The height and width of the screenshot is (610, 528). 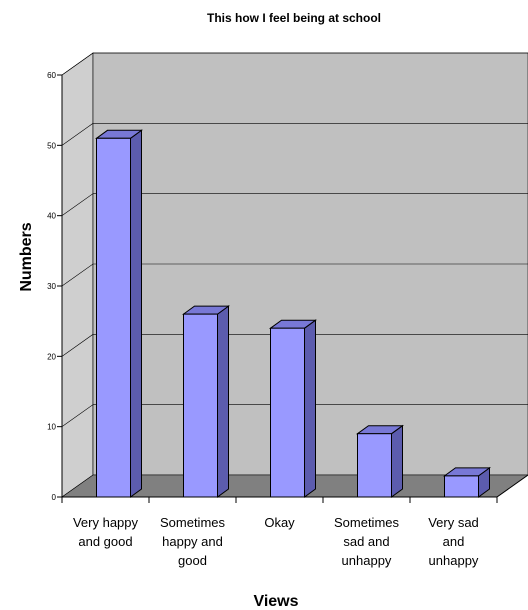 What do you see at coordinates (51, 356) in the screenshot?
I see `y-tick-label: 20` at bounding box center [51, 356].